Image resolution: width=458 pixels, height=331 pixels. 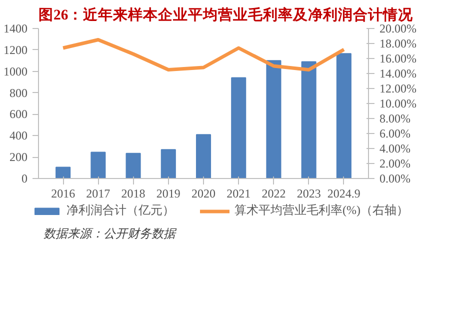 I want to click on y2-tick-label: 0.00%, so click(x=395, y=179).